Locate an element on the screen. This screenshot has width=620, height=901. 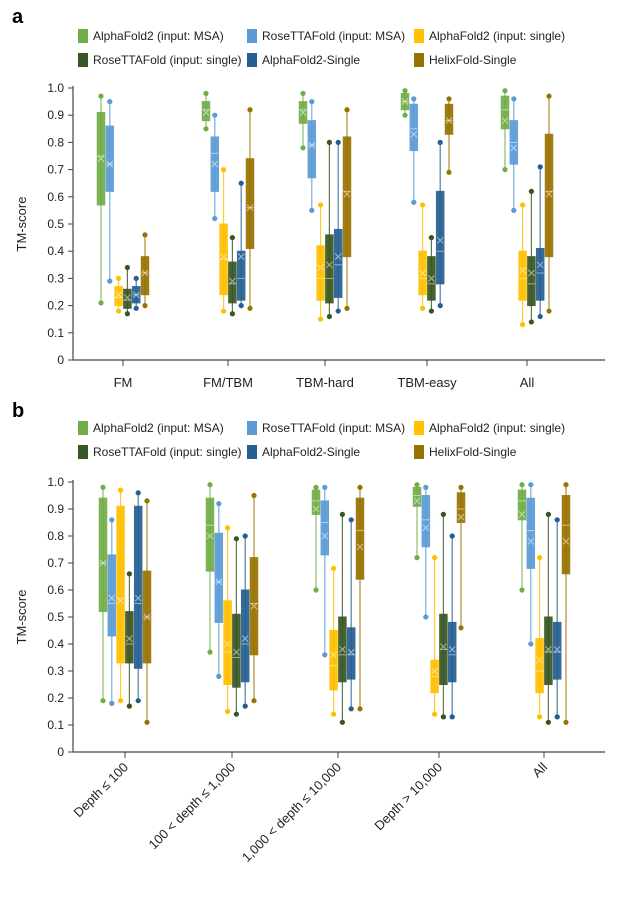
panel-label-b: b is located at coordinates (18, 411).